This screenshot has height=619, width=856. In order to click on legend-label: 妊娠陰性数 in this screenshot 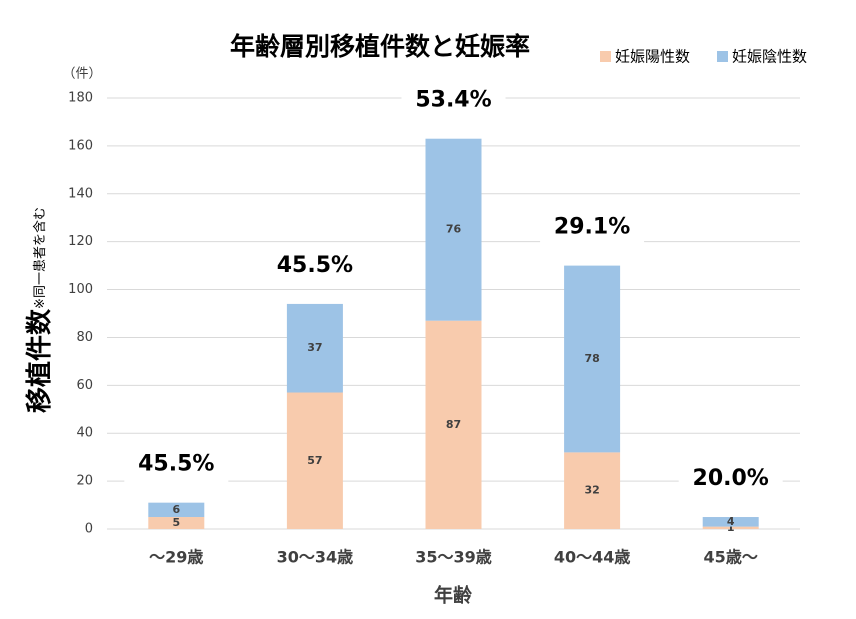, I will do `click(769, 57)`.